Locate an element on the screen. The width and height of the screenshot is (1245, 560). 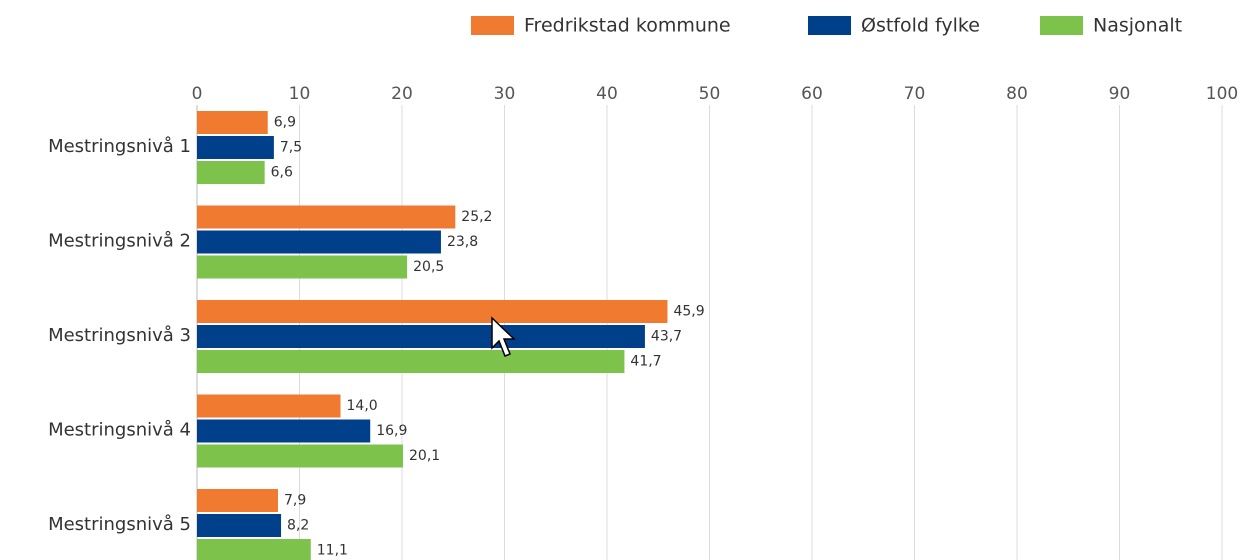
cursor is located at coordinates (503, 336).